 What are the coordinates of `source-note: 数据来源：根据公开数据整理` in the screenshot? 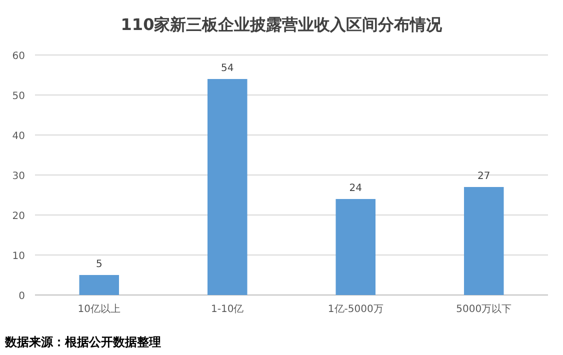 It's located at (82, 342).